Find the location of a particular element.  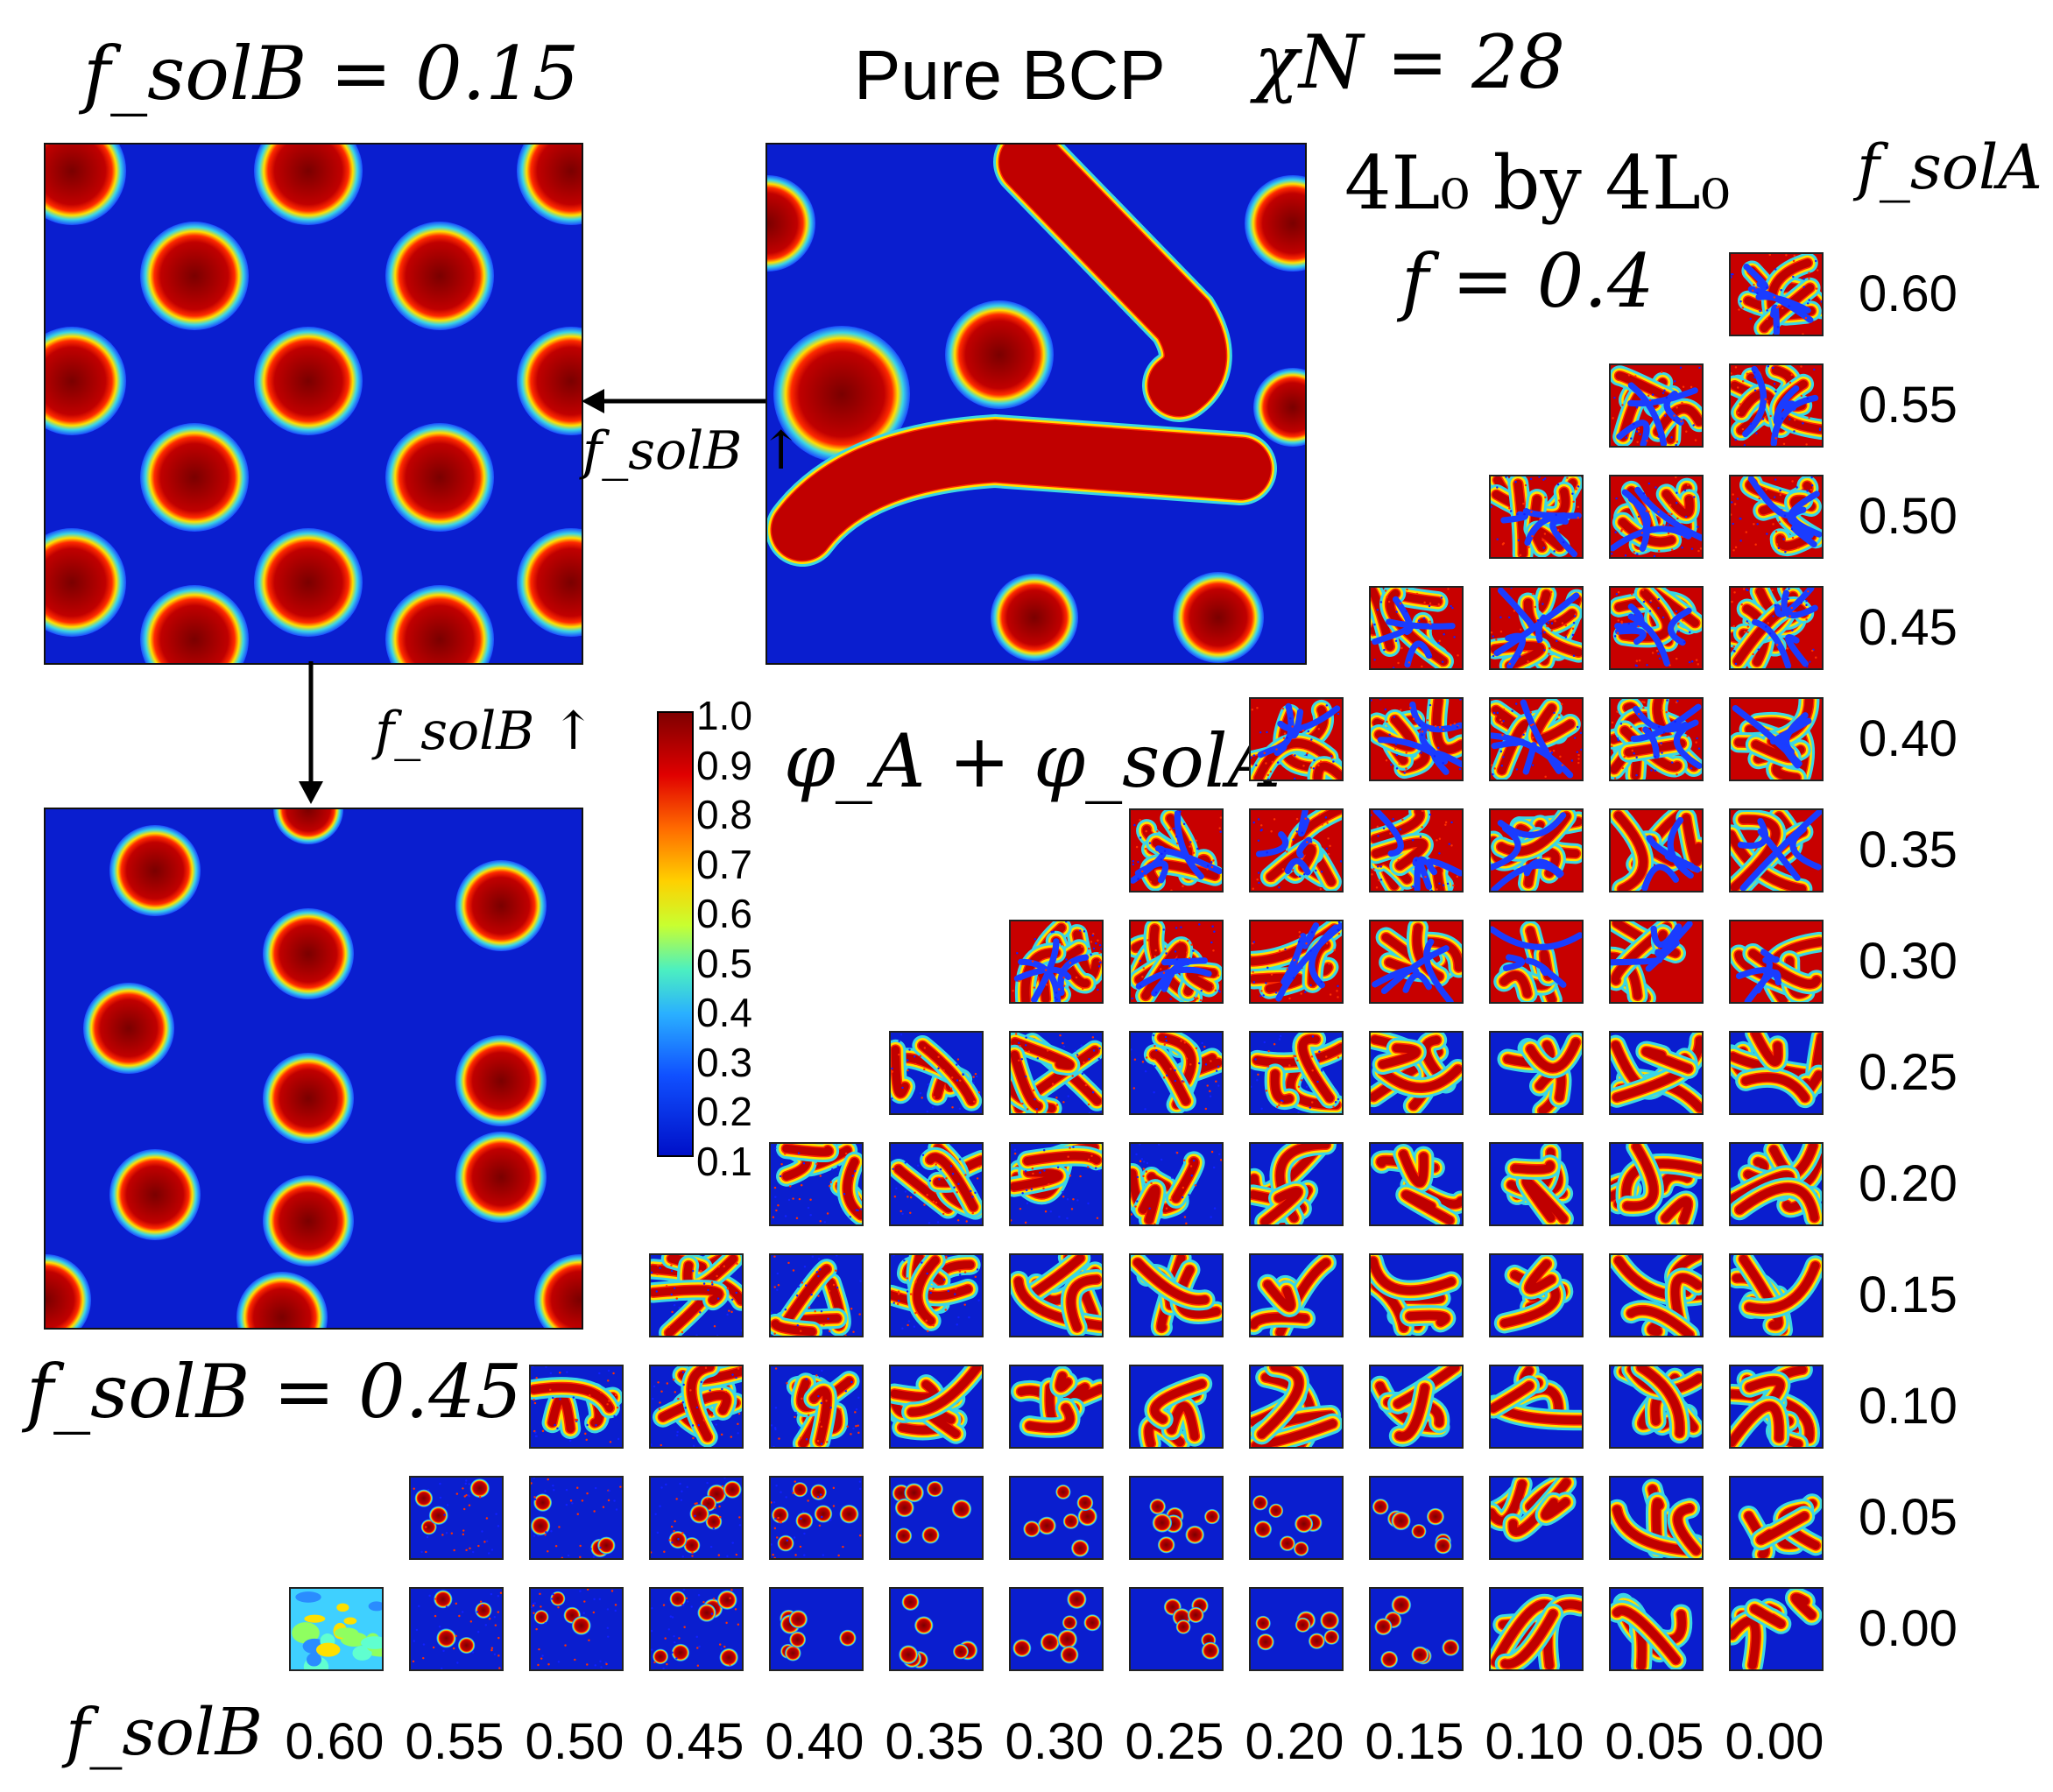

row-label: 0.25 is located at coordinates (1908, 1072).